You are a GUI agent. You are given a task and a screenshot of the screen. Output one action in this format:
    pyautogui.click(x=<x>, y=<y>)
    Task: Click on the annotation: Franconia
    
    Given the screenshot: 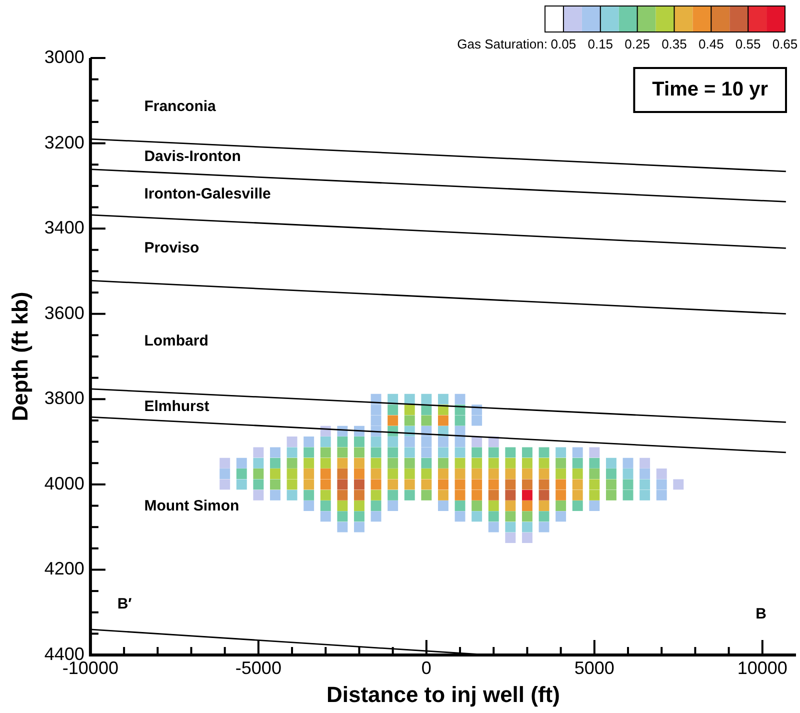 What is the action you would take?
    pyautogui.click(x=180, y=107)
    